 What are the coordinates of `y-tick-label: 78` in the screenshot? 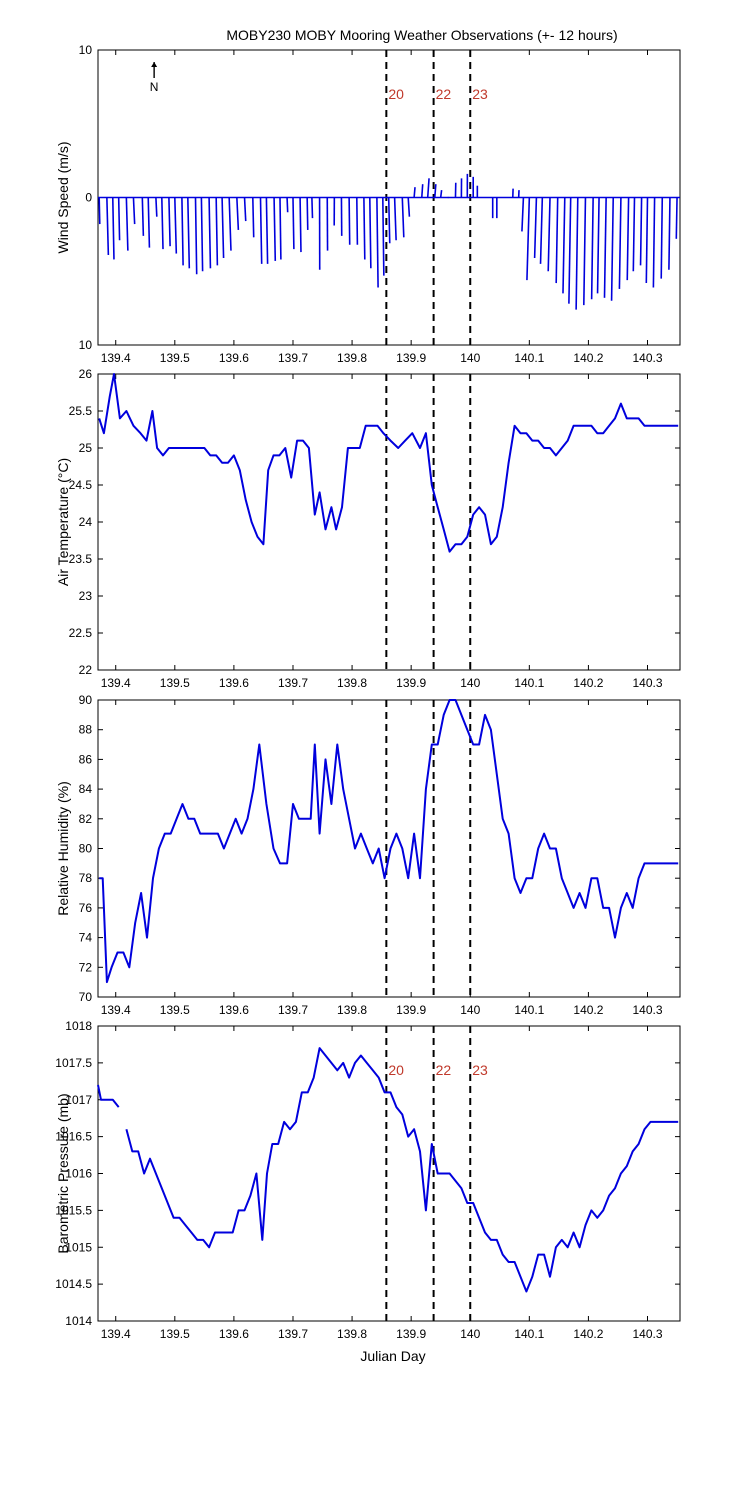 It's located at (86, 878).